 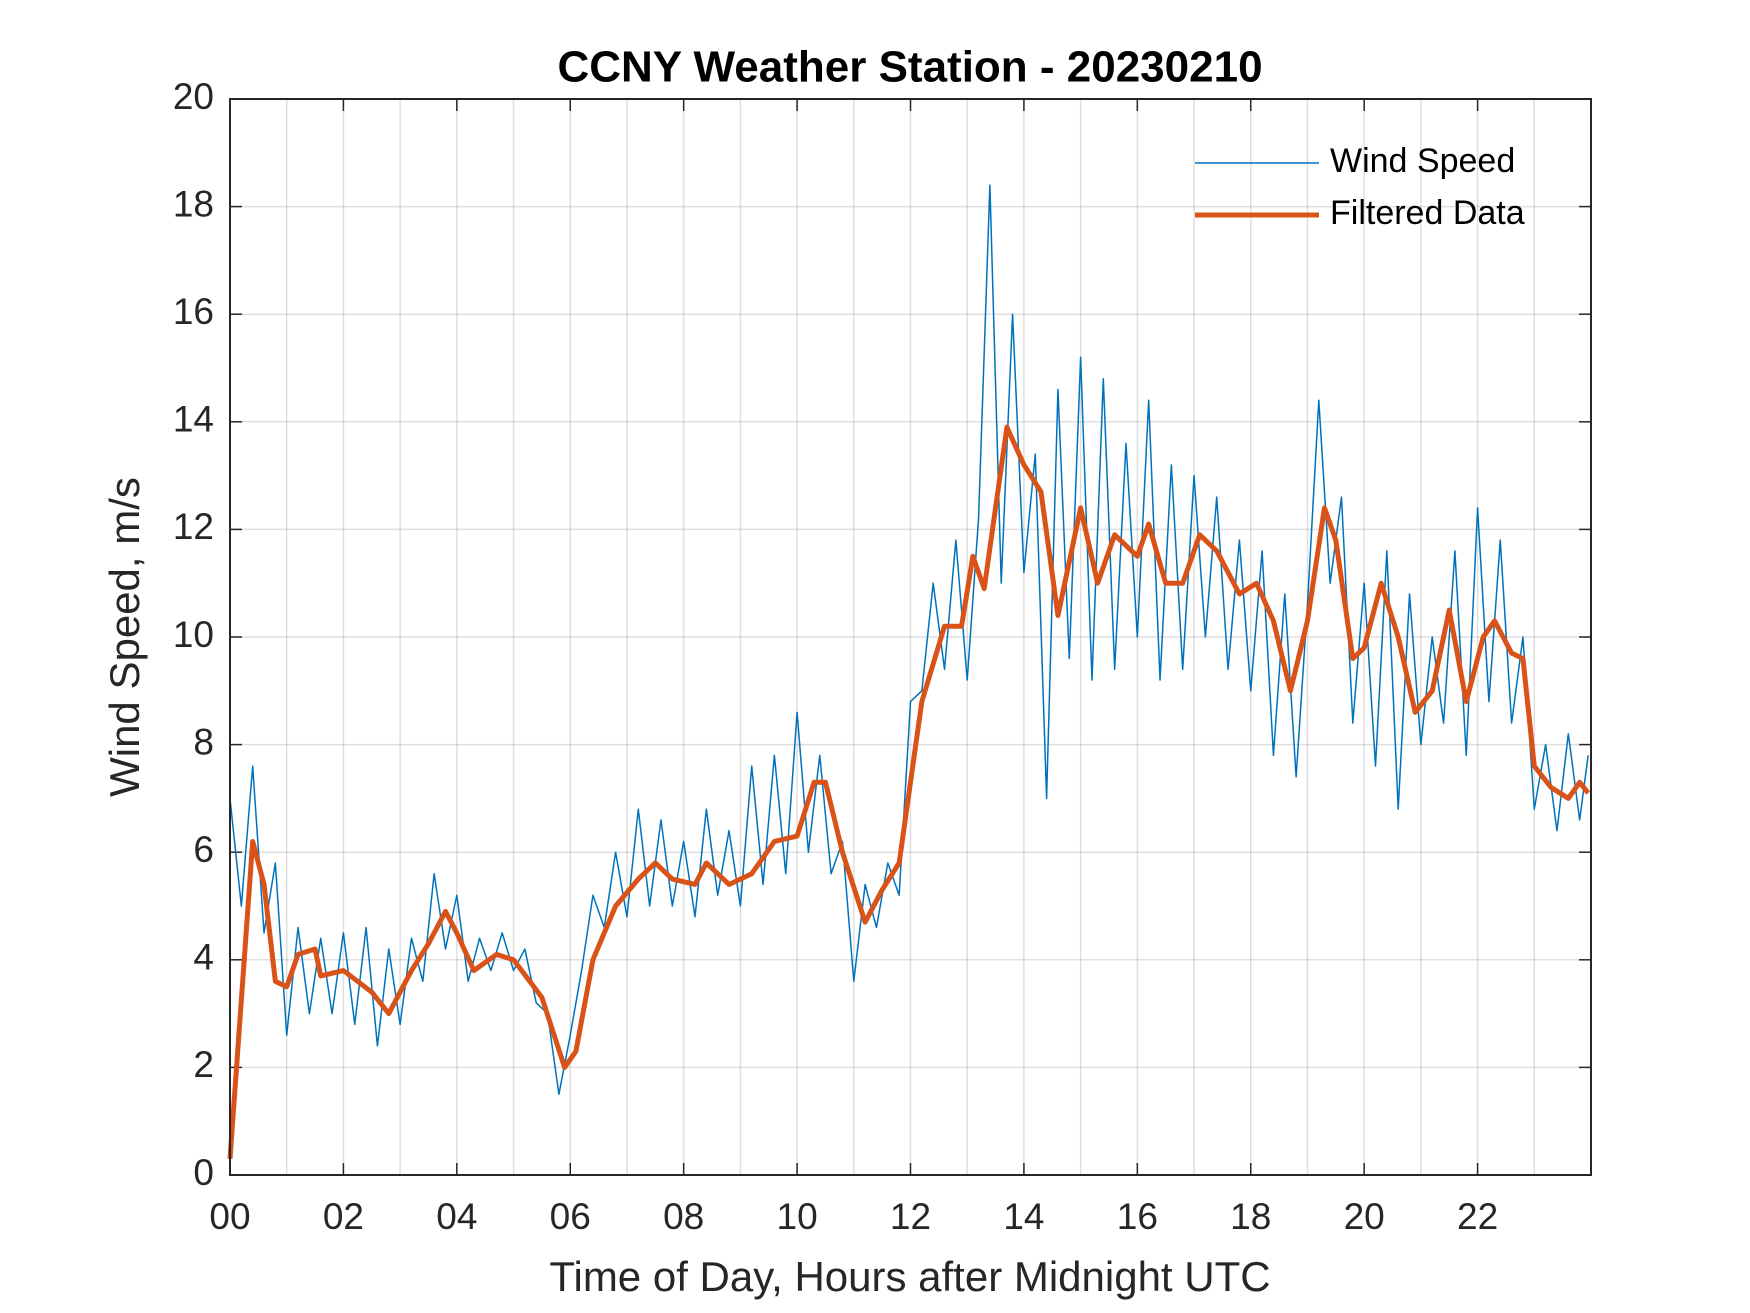 What do you see at coordinates (1364, 1216) in the screenshot?
I see `x-tick-label: 20` at bounding box center [1364, 1216].